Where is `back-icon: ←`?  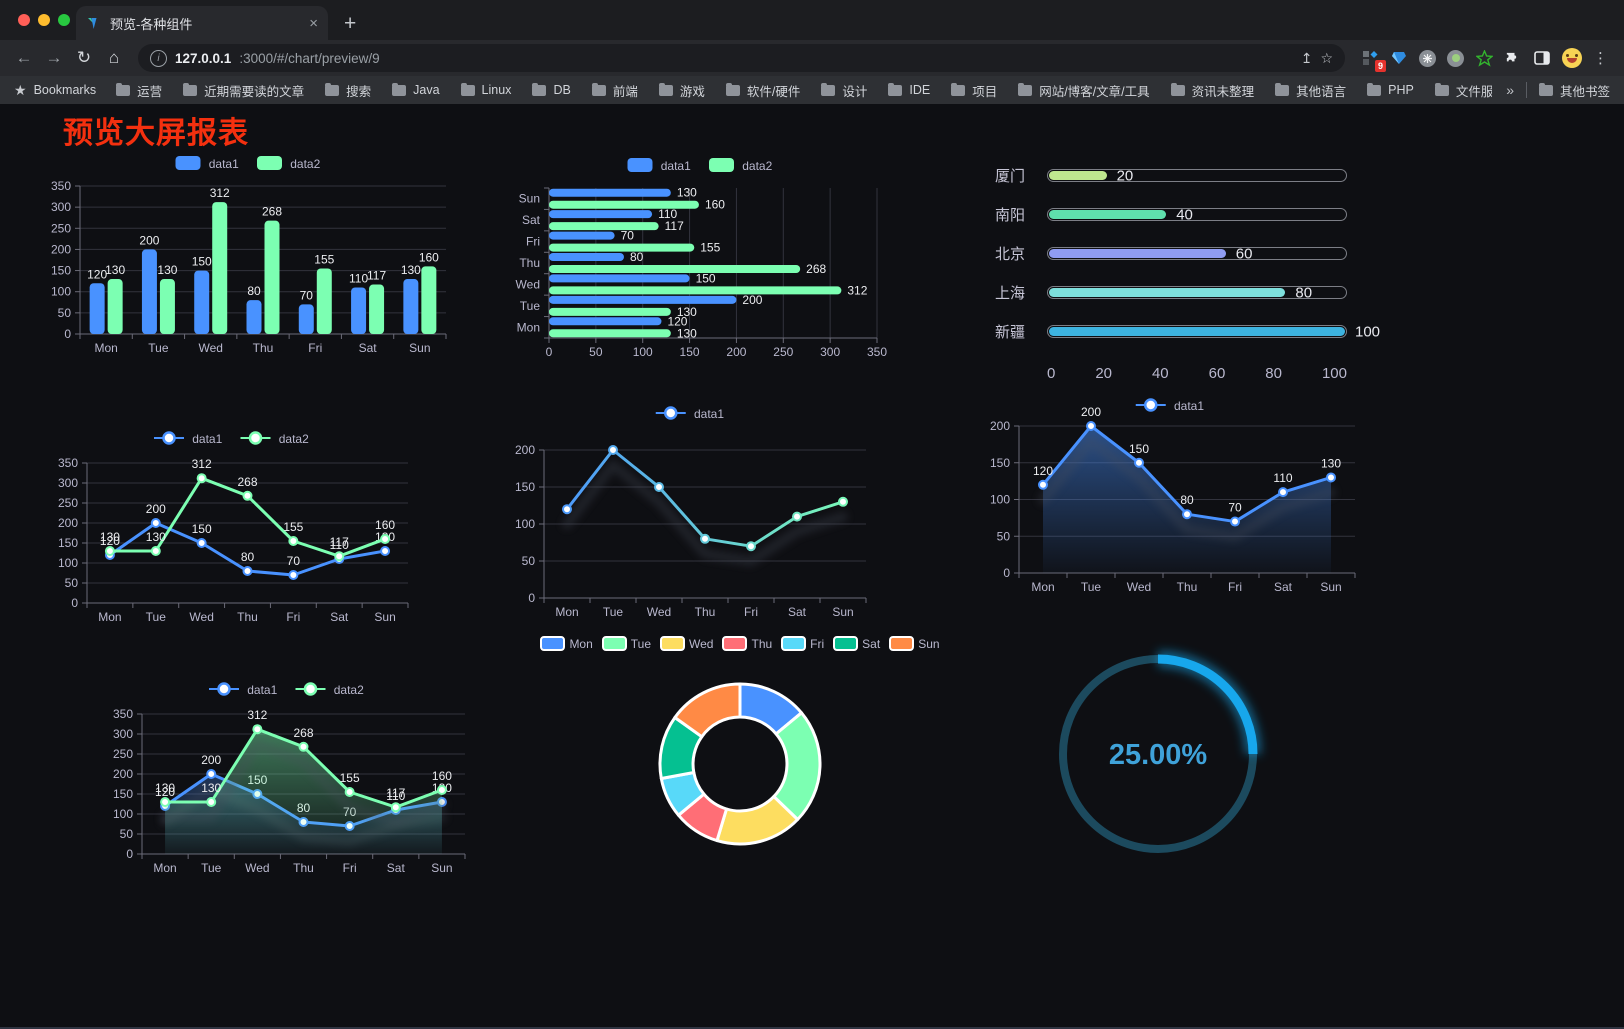 back-icon: ← is located at coordinates (24, 57).